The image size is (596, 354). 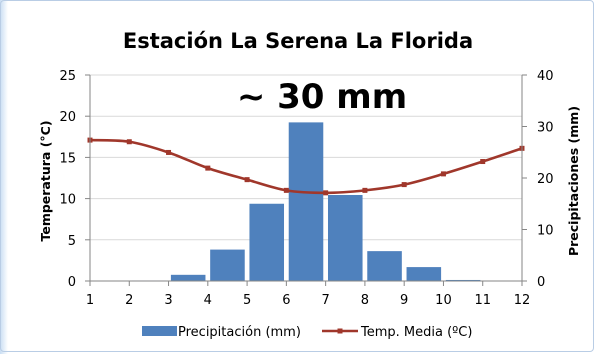 What do you see at coordinates (239, 332) in the screenshot?
I see `legend-label-precipitacion: Precipitación (mm)` at bounding box center [239, 332].